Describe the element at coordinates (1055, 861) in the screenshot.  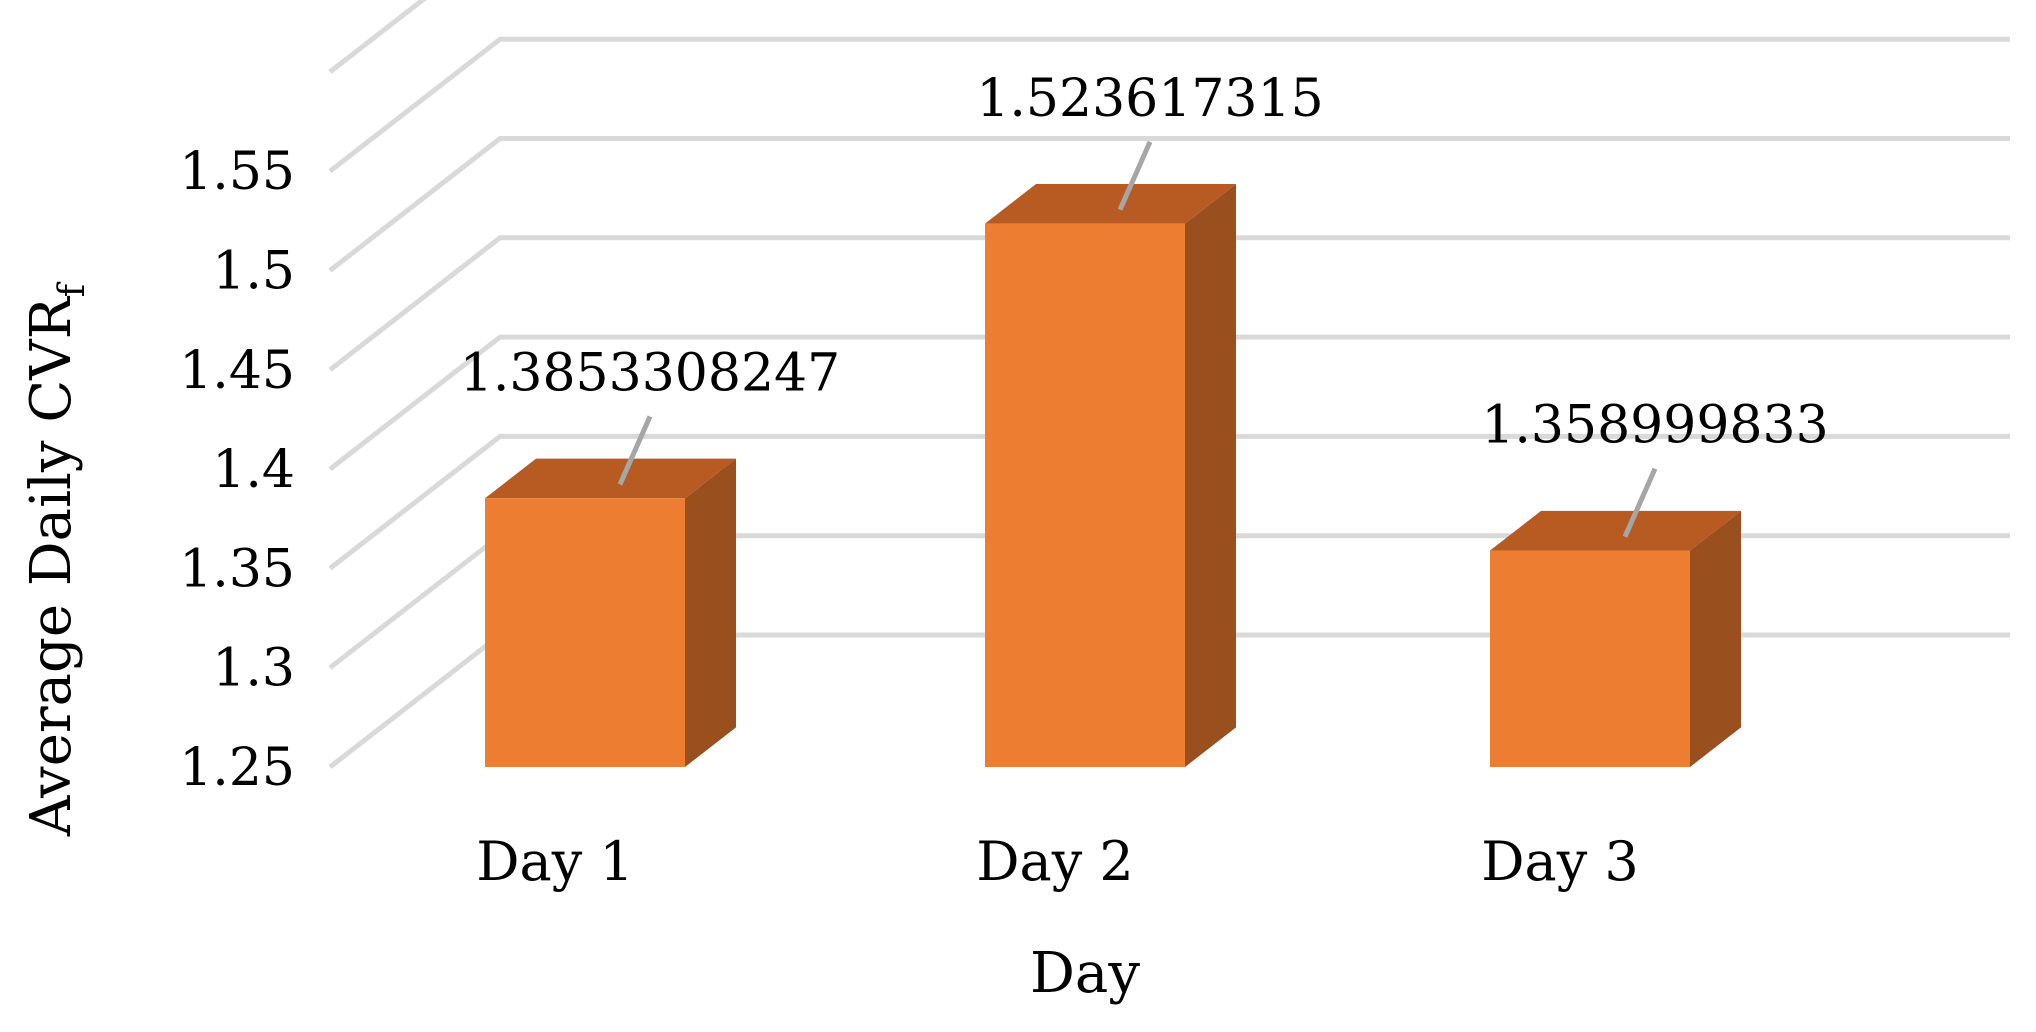
I see `x-tick-label: Day 2` at that location.